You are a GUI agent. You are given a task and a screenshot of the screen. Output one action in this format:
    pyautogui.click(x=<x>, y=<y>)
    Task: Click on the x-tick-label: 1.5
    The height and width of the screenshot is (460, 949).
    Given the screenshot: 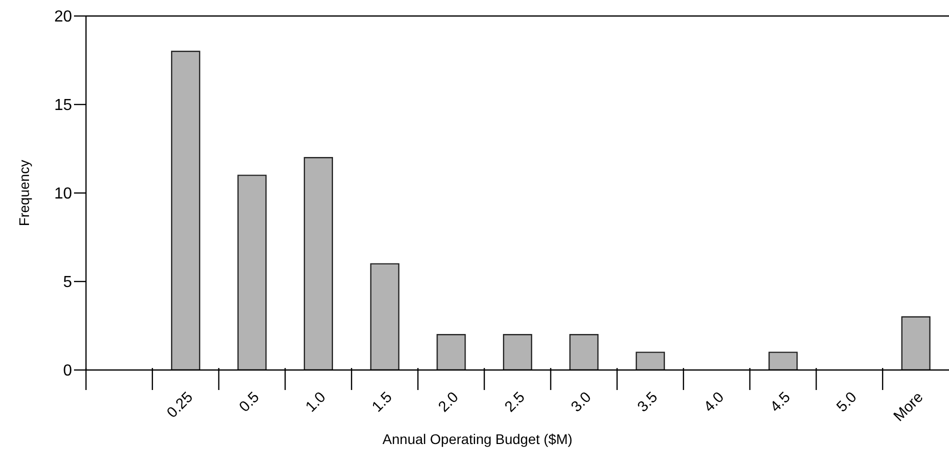 What is the action you would take?
    pyautogui.click(x=382, y=402)
    